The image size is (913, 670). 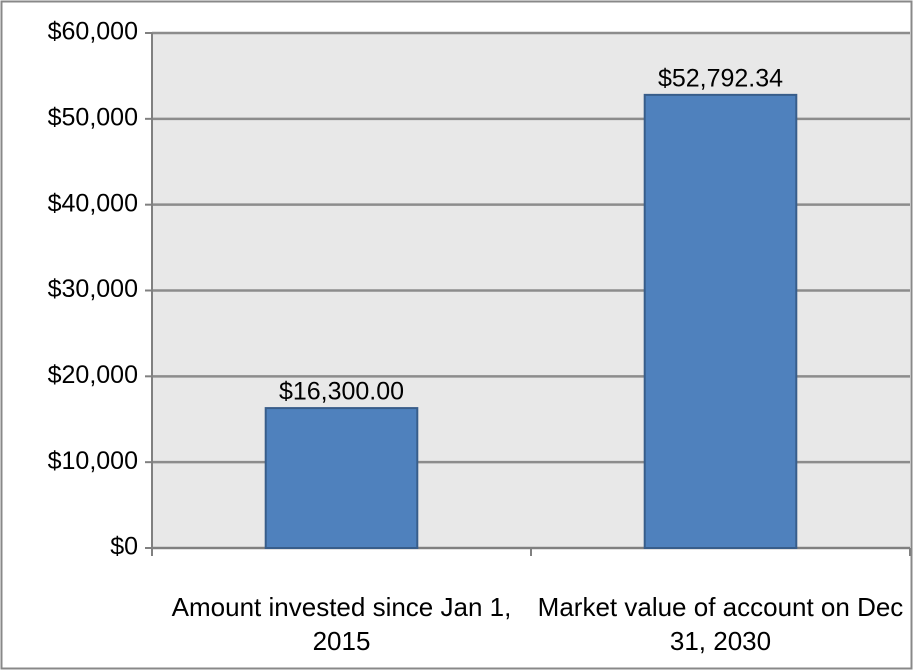 I want to click on y-tick-label: $20,000, so click(x=93, y=375).